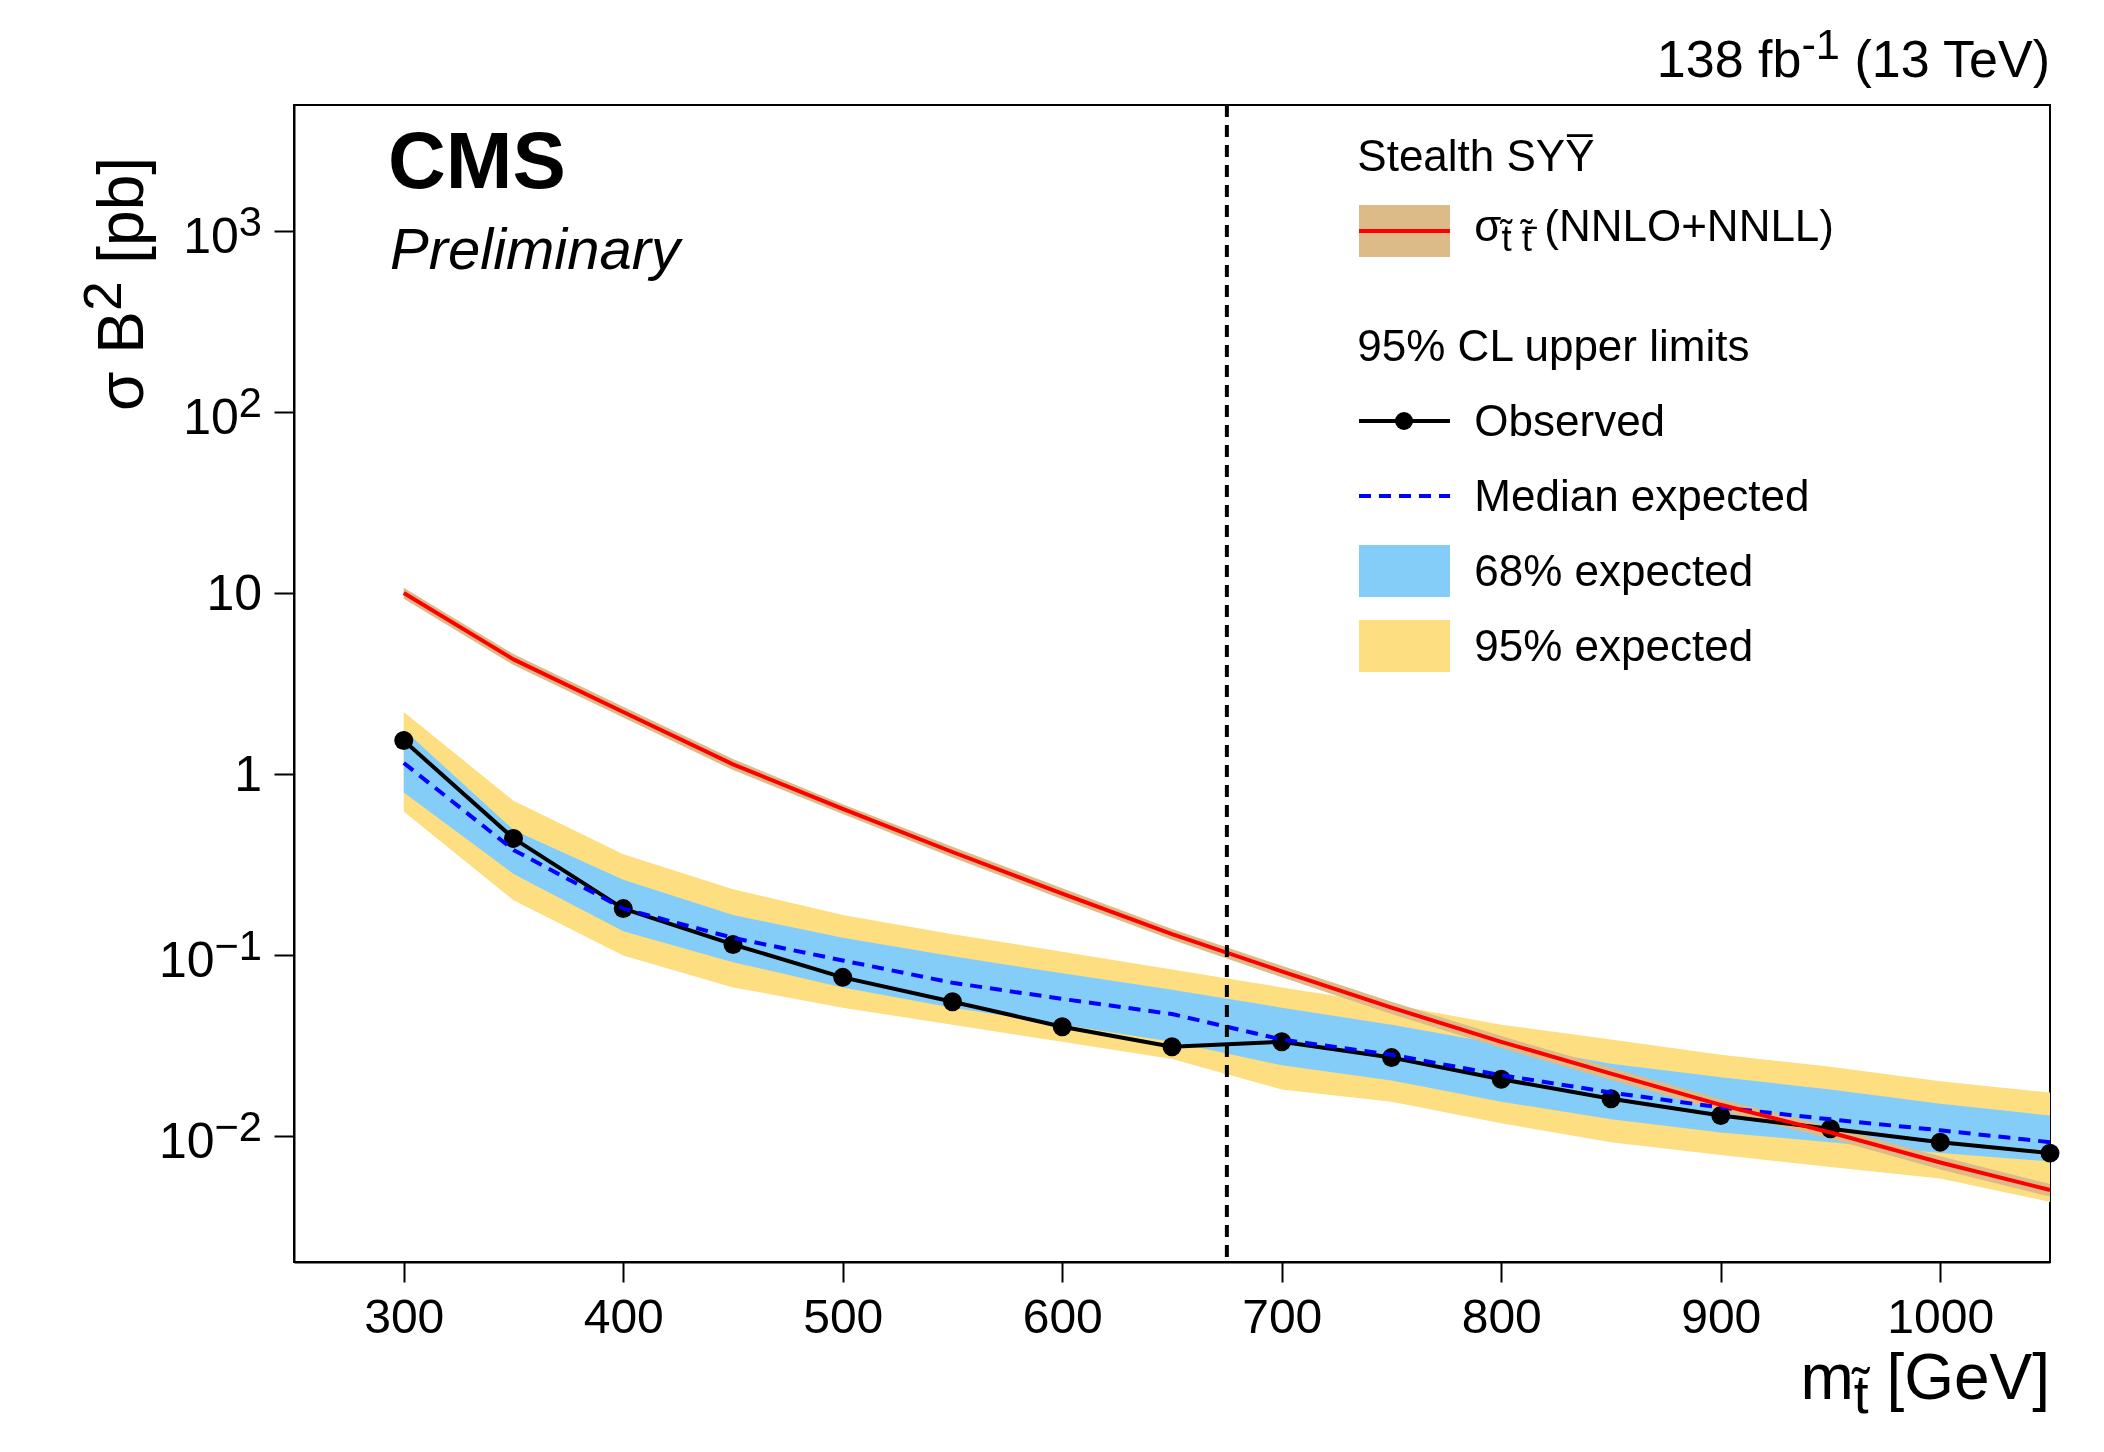  Describe the element at coordinates (1476, 155) in the screenshot. I see `legend-title: Stealth SYY̅` at that location.